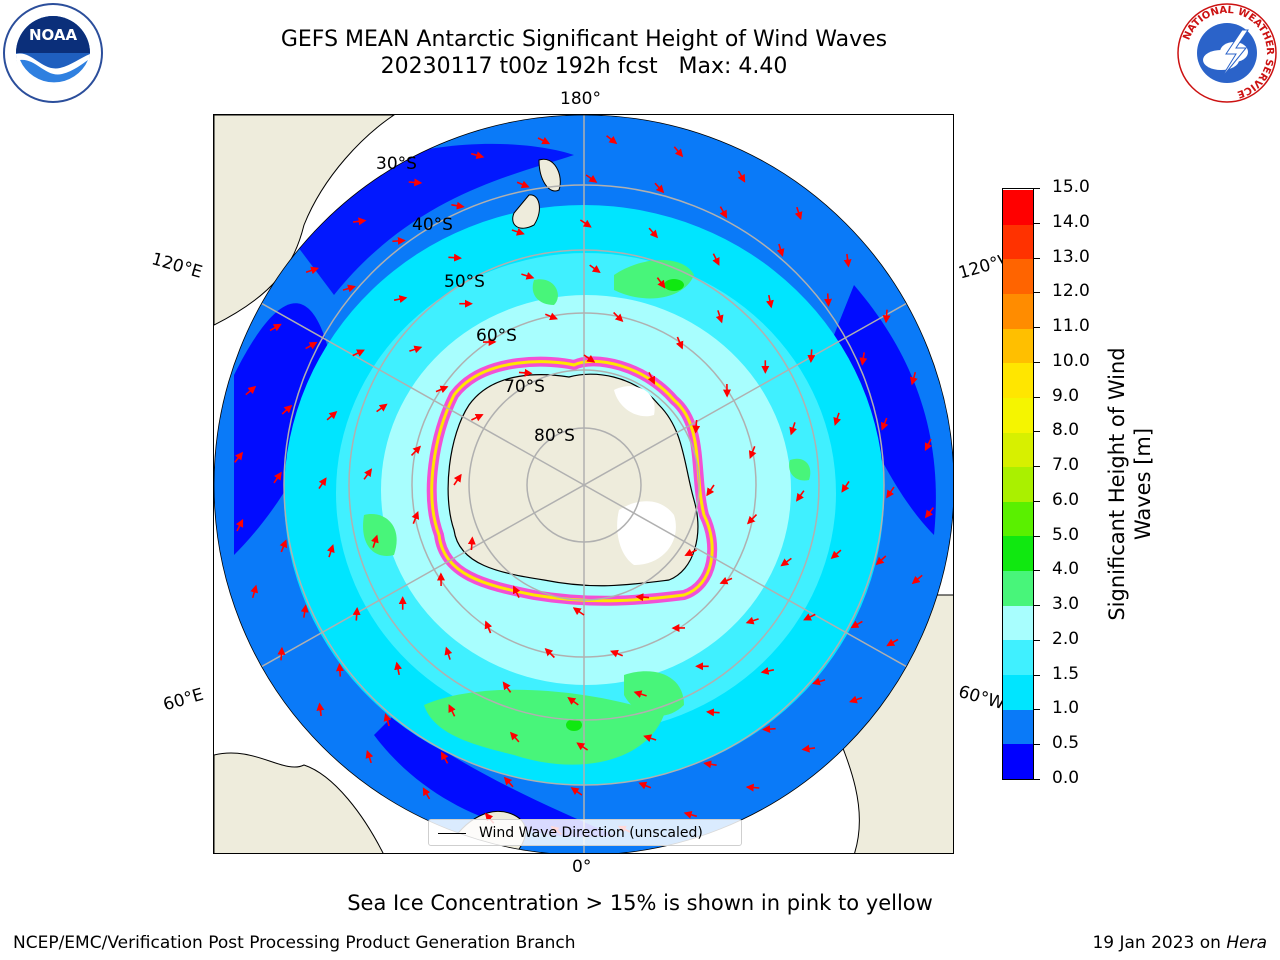 The width and height of the screenshot is (1280, 960). I want to click on colorbar-tick-label: 2.0, so click(1066, 638).